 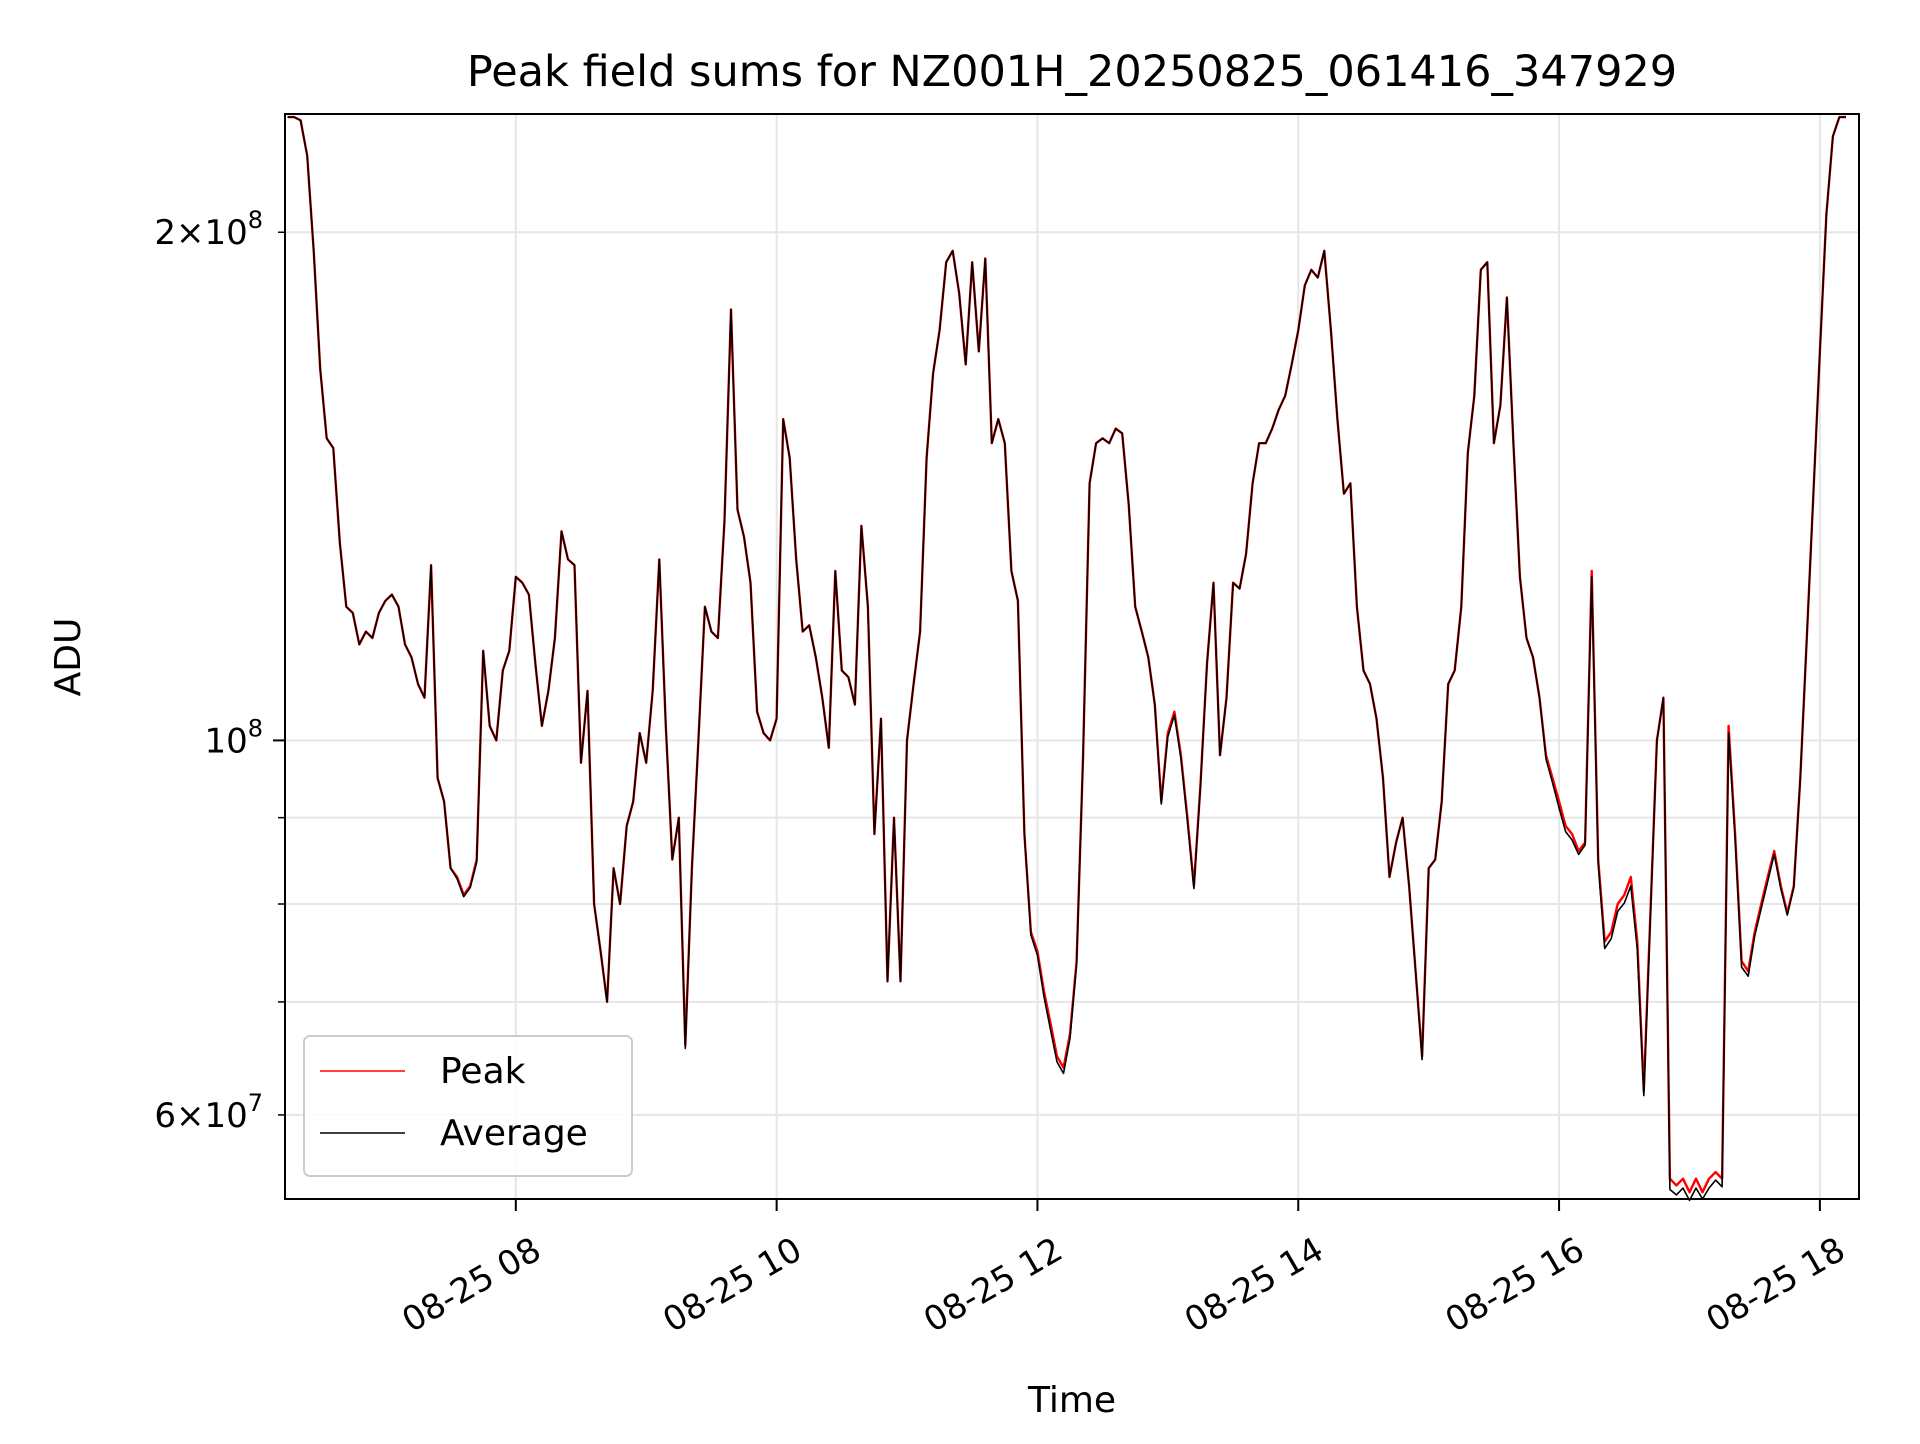 What do you see at coordinates (68, 657) in the screenshot?
I see `y-axis-label: ADU` at bounding box center [68, 657].